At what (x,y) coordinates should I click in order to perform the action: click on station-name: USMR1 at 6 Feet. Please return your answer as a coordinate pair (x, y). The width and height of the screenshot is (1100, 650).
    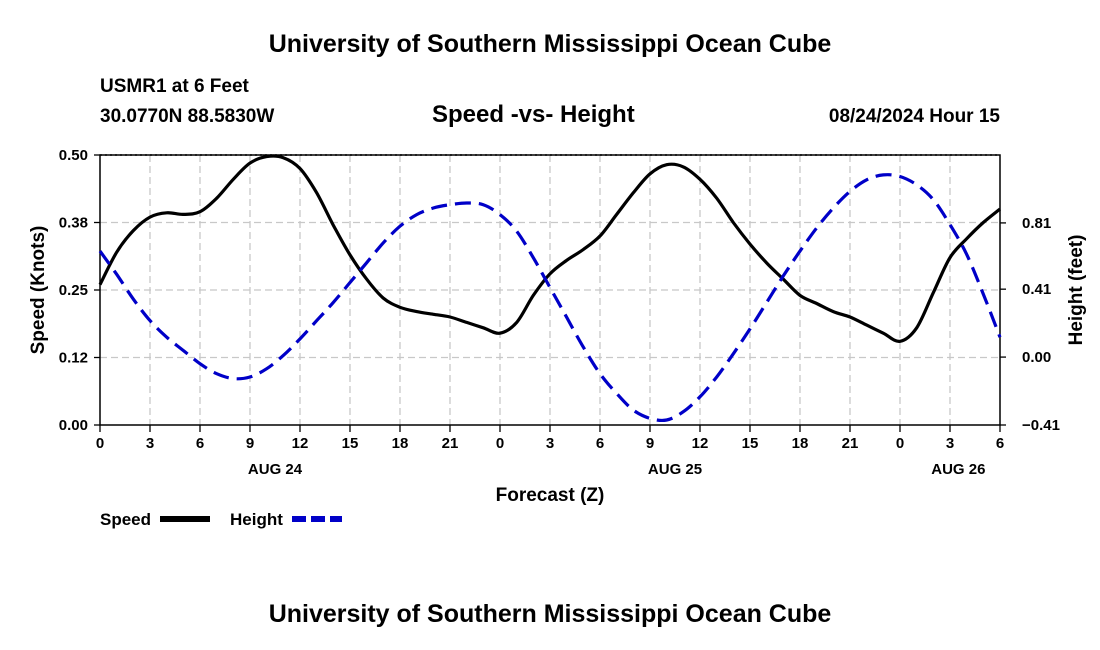
    Looking at the image, I should click on (174, 86).